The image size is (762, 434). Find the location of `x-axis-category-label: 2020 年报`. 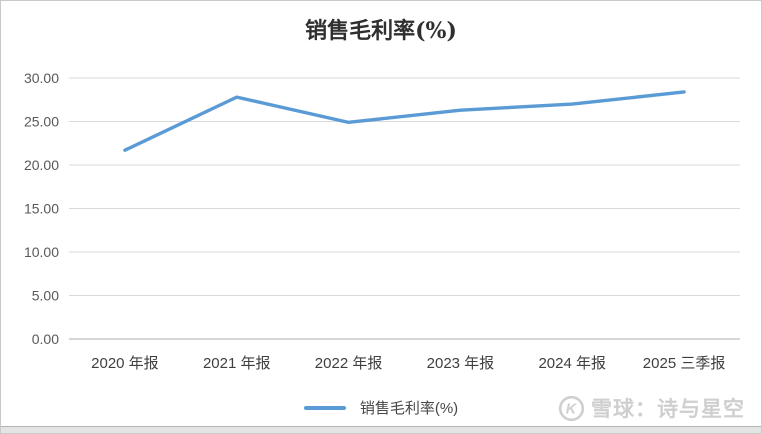

x-axis-category-label: 2020 年报 is located at coordinates (125, 363).